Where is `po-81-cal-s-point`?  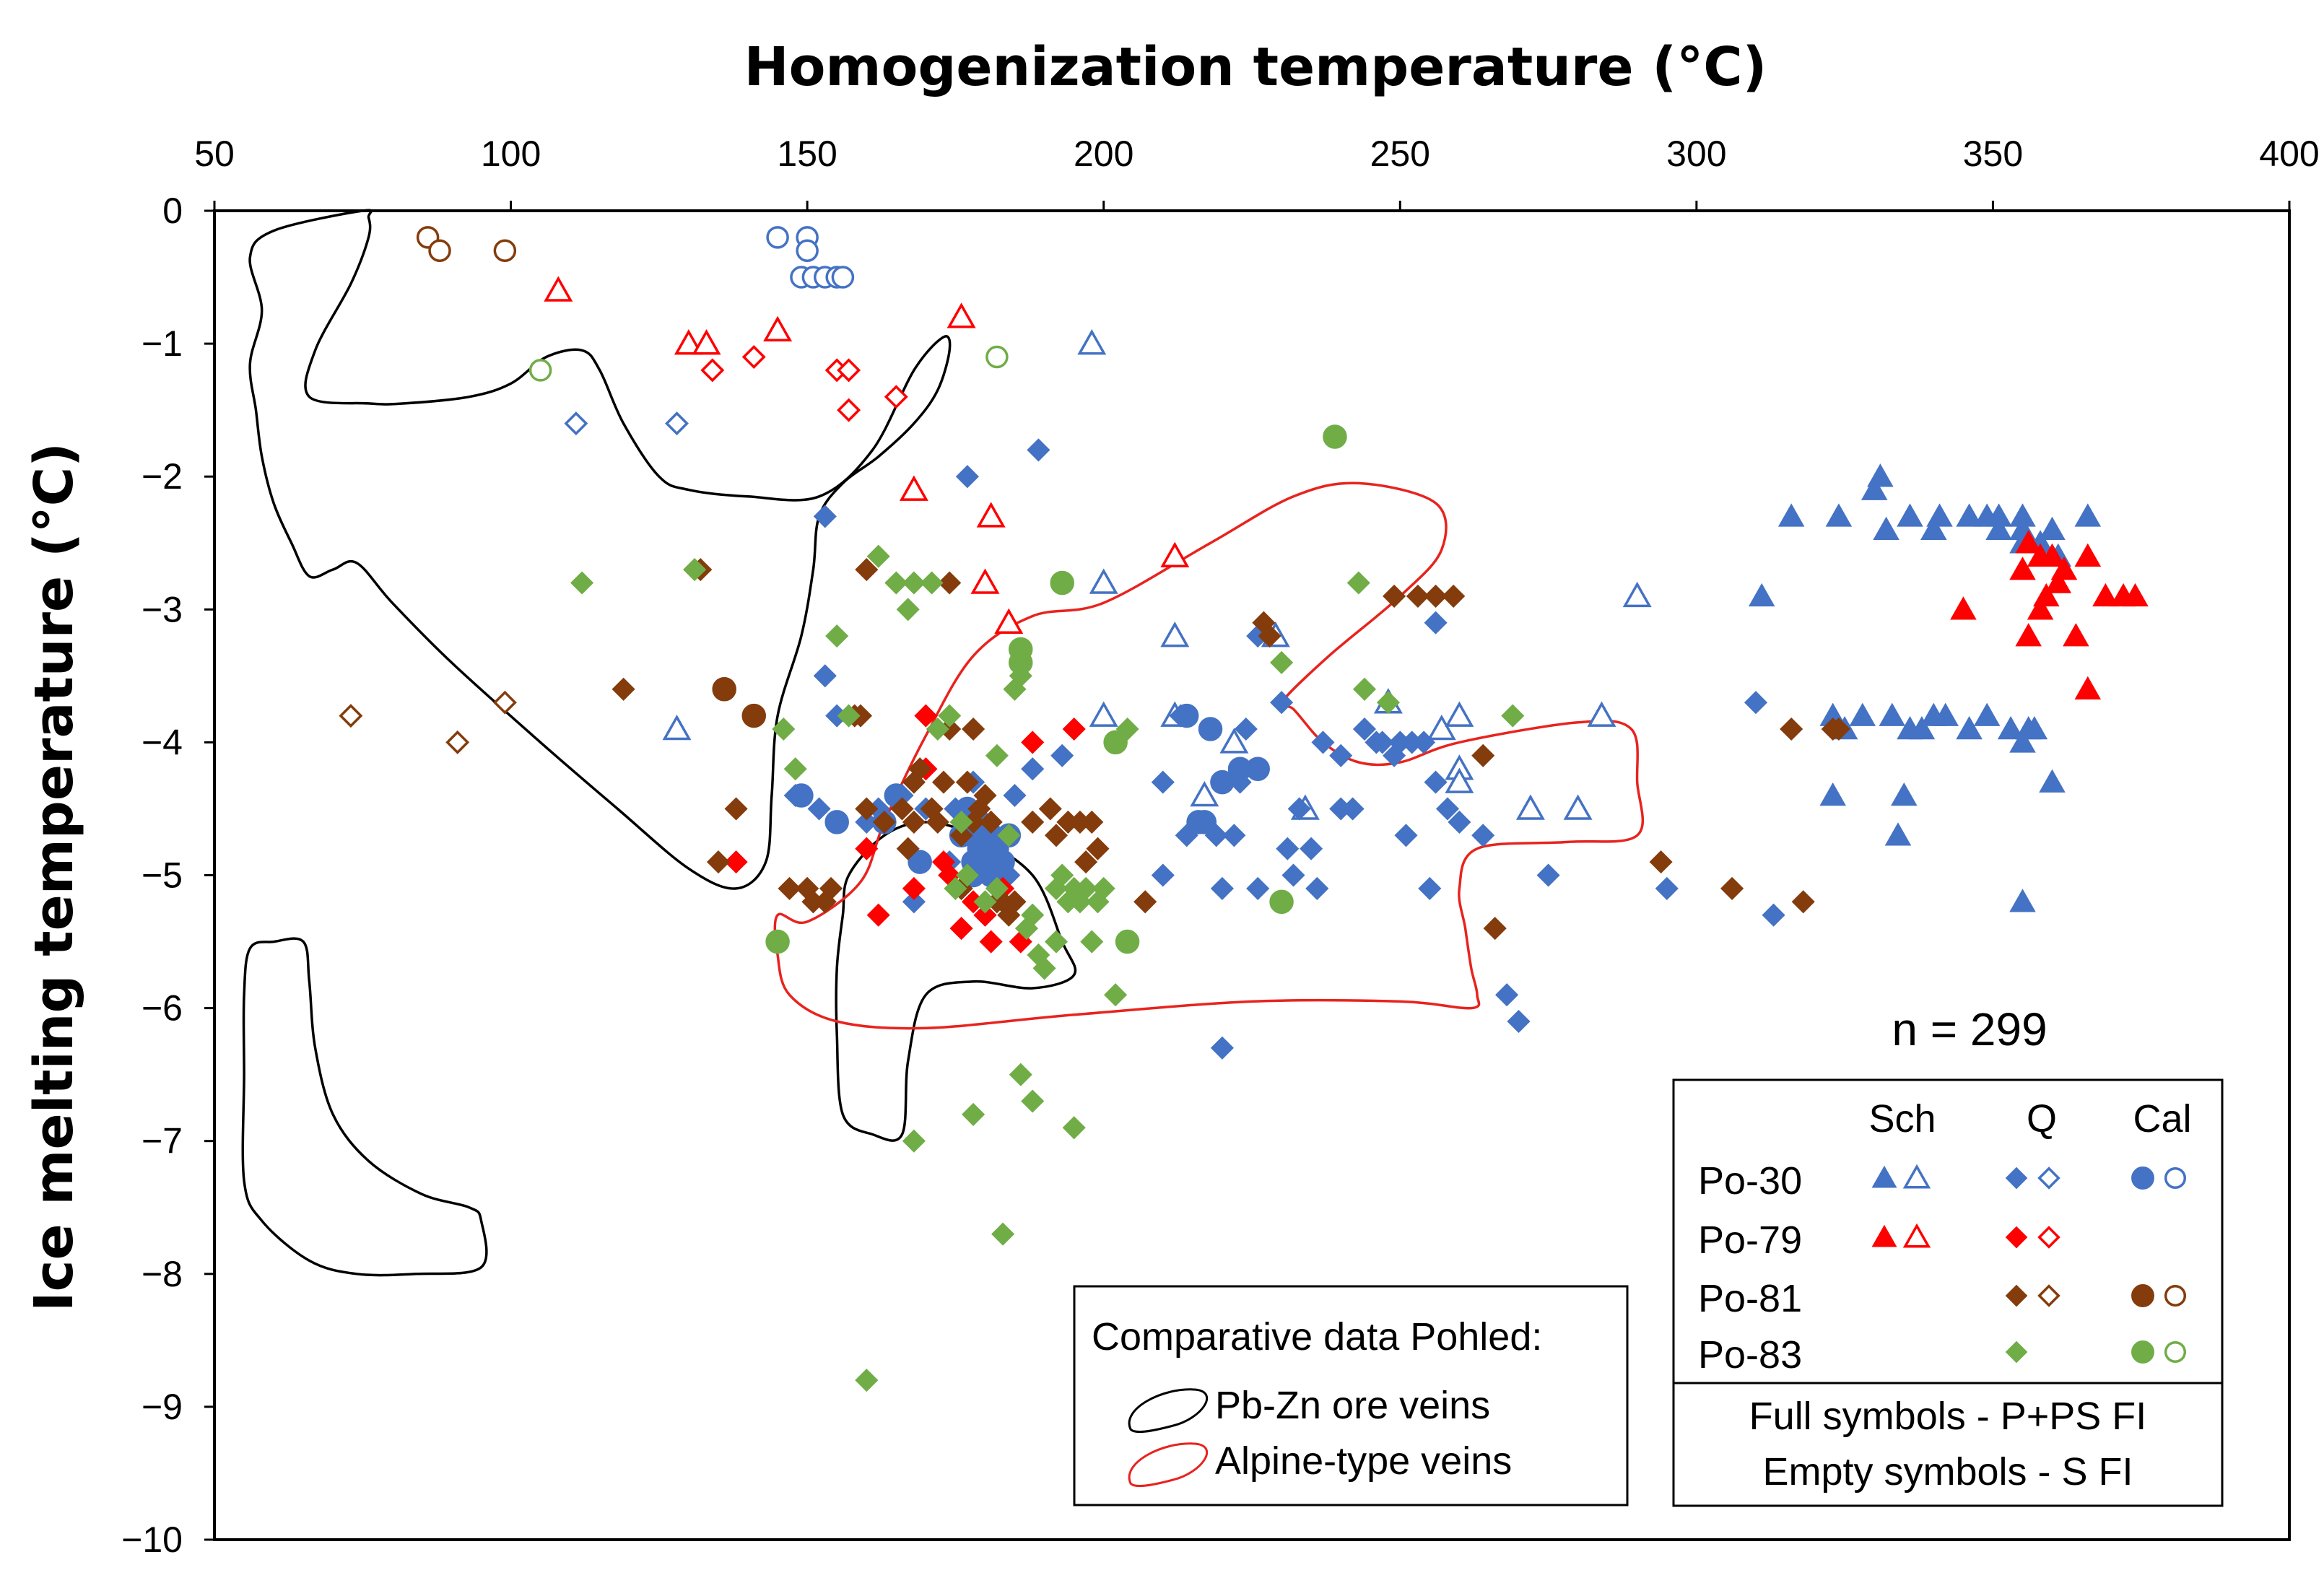
po-81-cal-s-point is located at coordinates (505, 250).